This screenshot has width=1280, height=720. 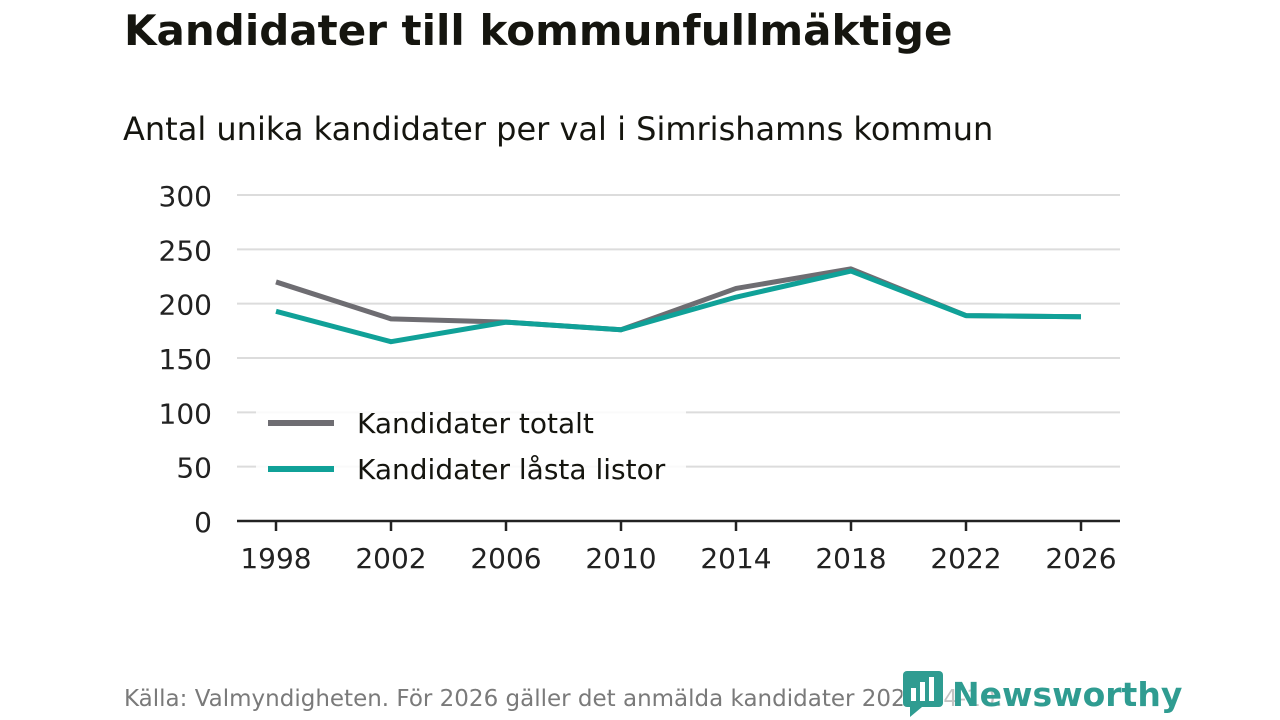 I want to click on y-tick-label: 0, so click(x=203, y=522).